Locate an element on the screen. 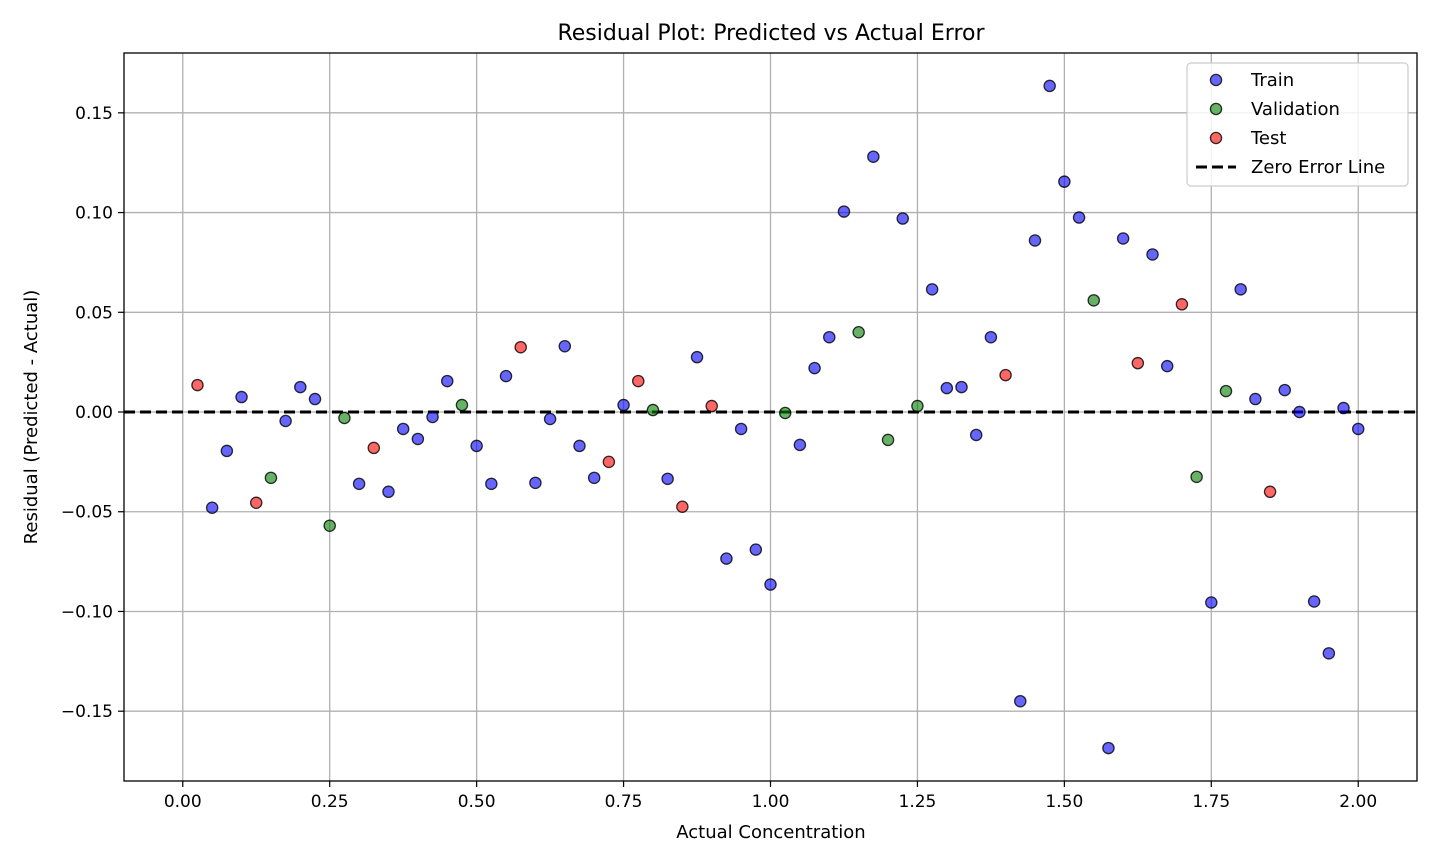 This screenshot has height=864, width=1440. y-tick-label: 0.00 is located at coordinates (94, 413).